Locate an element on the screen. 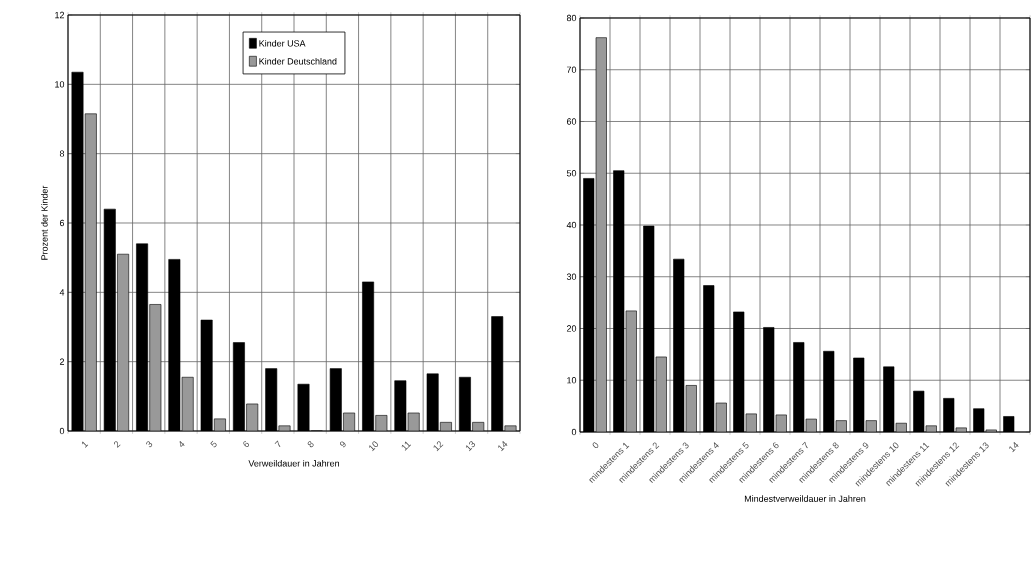  y-tick-label: 40 is located at coordinates (571, 225).